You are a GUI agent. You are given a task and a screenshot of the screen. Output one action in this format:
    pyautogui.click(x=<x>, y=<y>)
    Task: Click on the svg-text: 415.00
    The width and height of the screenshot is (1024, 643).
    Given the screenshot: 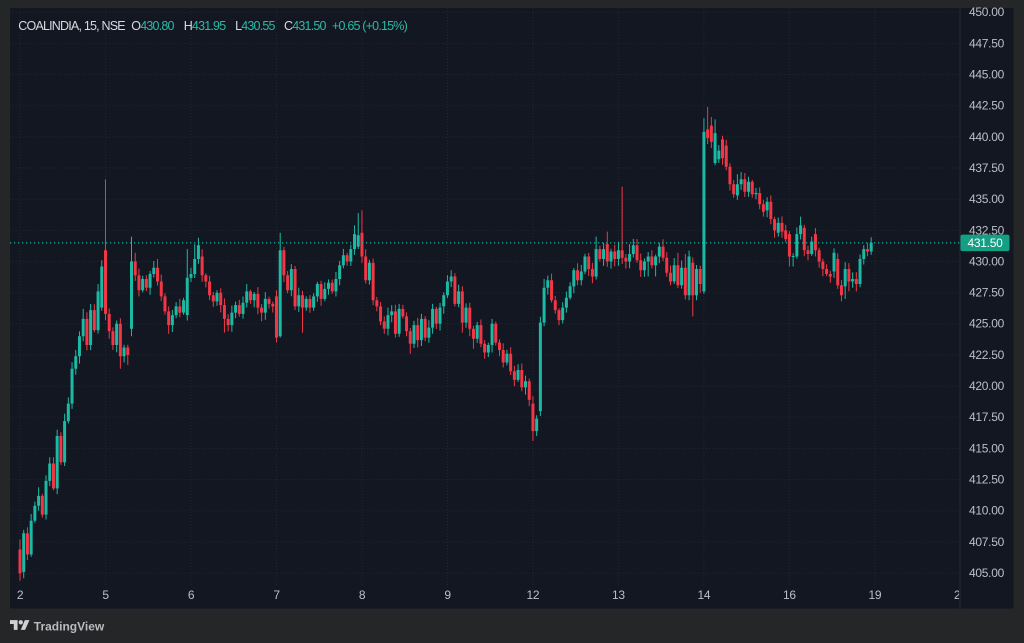 What is the action you would take?
    pyautogui.click(x=987, y=448)
    